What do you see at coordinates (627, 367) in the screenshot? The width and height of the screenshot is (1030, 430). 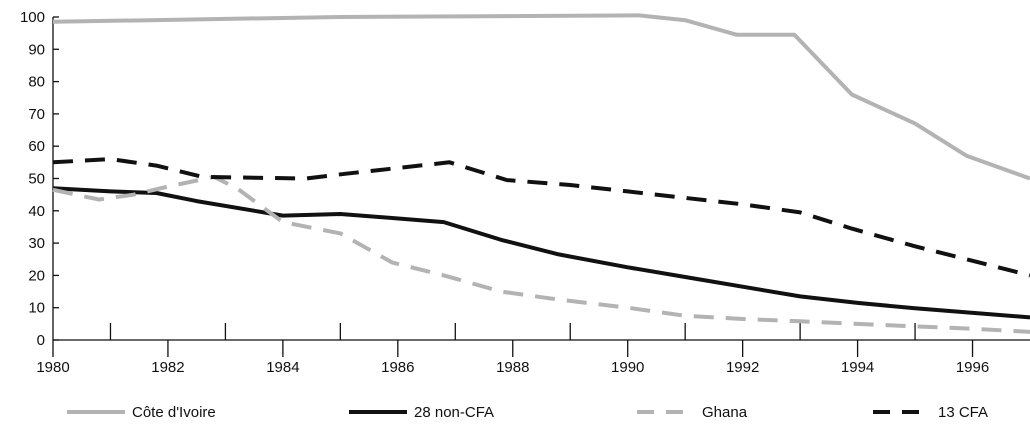 I see `x-tick-label: 1990` at bounding box center [627, 367].